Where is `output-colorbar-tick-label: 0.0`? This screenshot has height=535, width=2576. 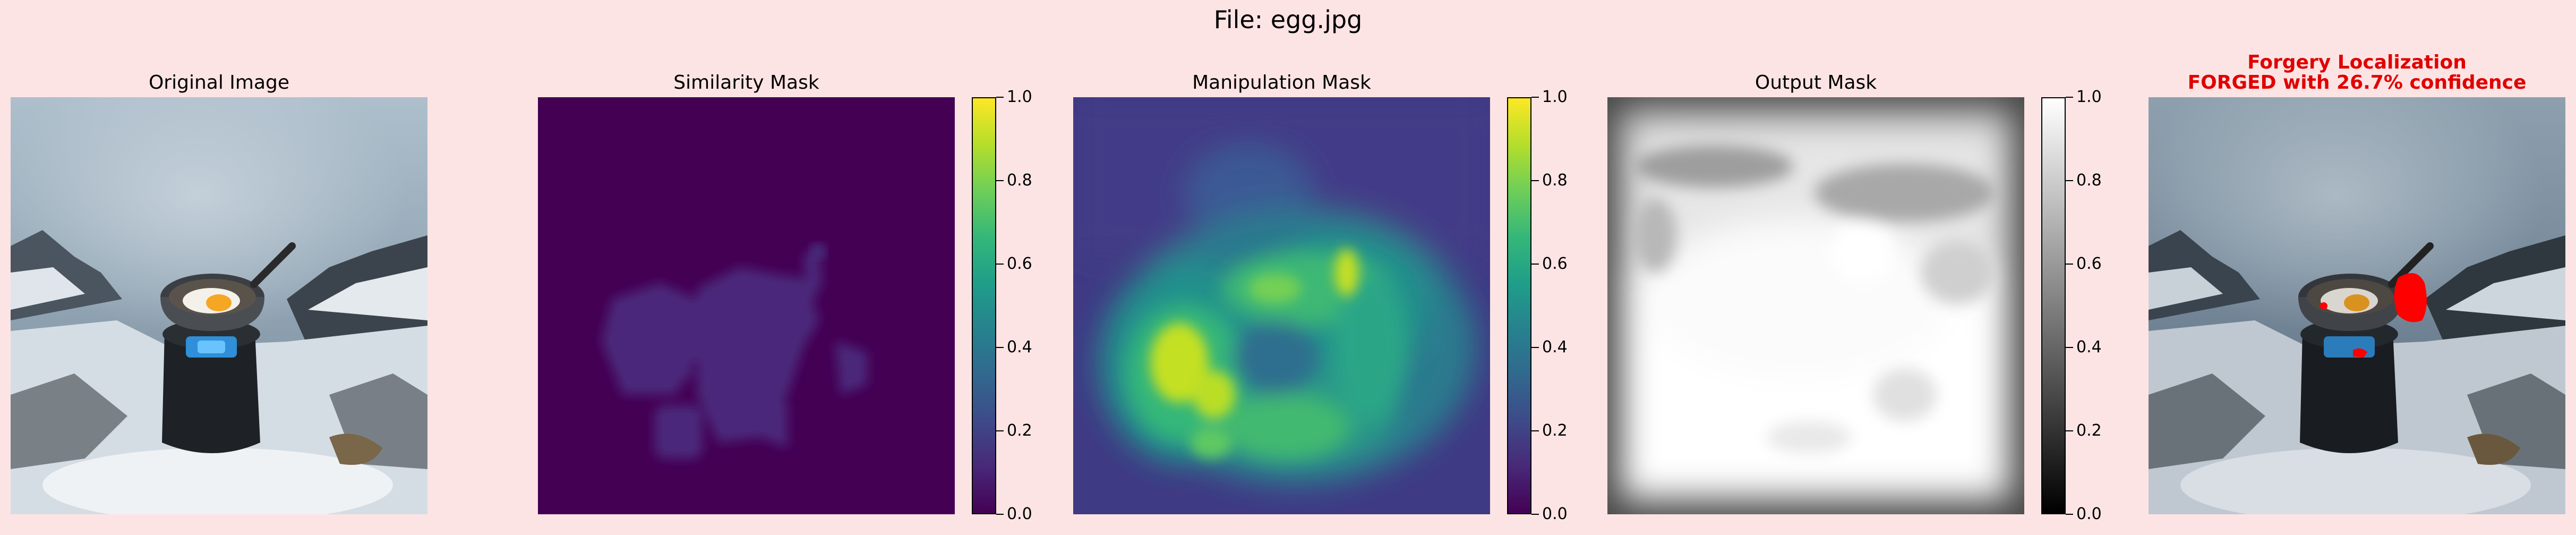
output-colorbar-tick-label: 0.0 is located at coordinates (2089, 514).